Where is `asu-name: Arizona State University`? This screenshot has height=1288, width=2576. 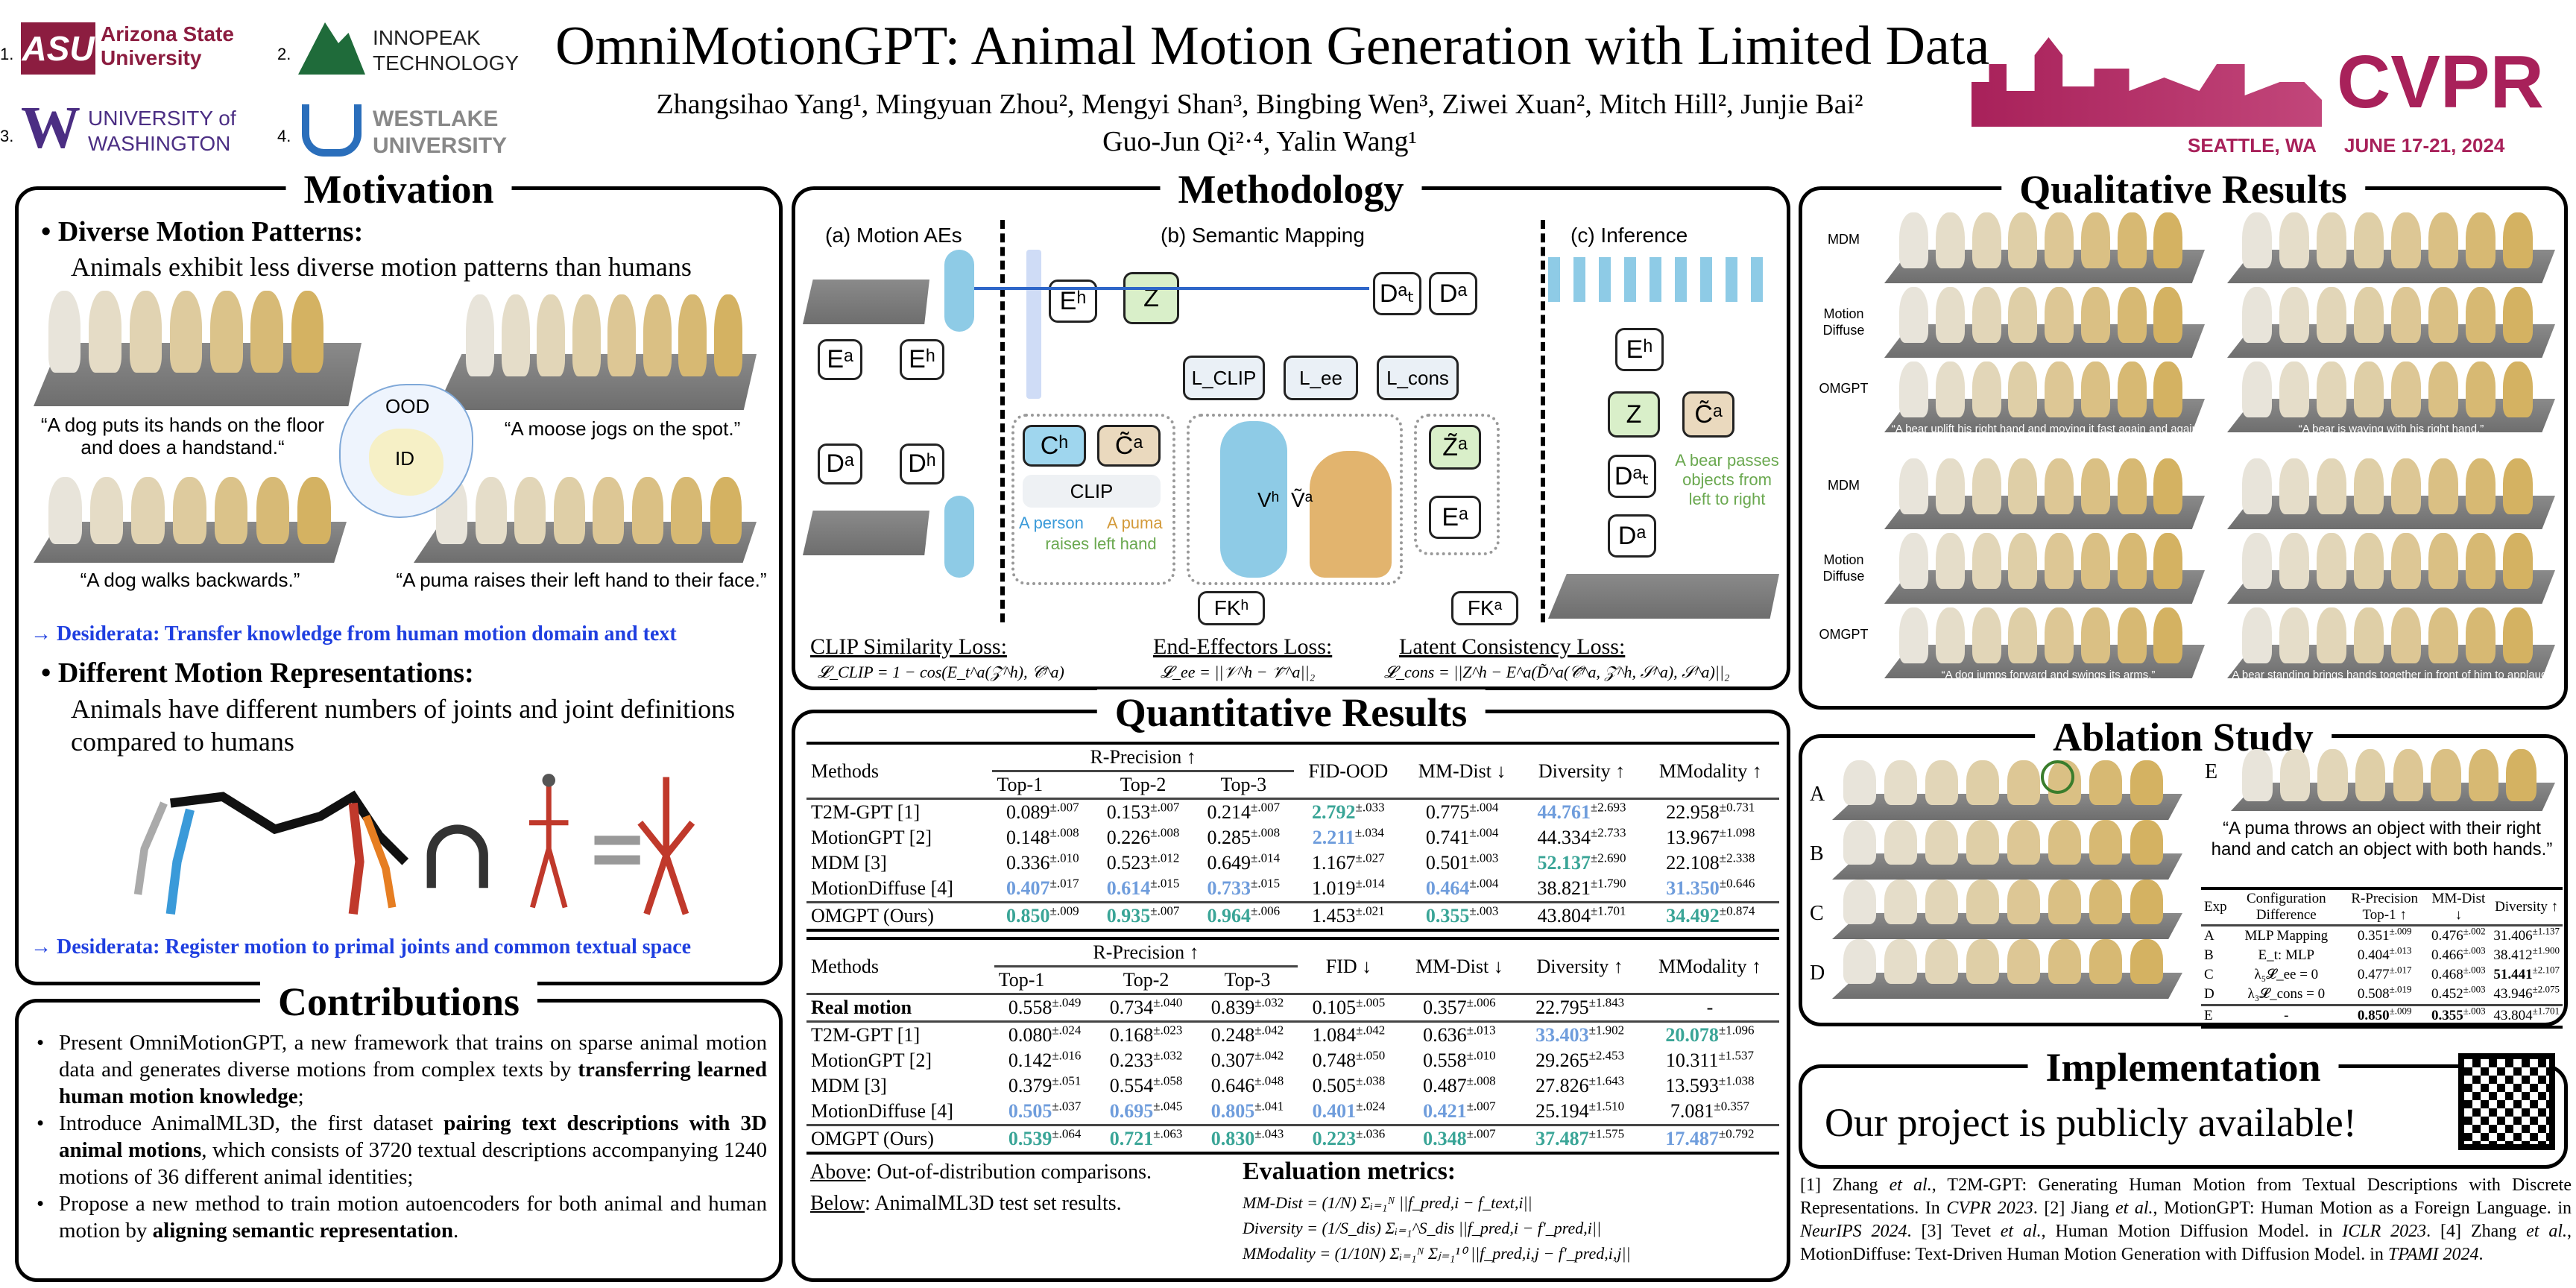 asu-name: Arizona State University is located at coordinates (167, 45).